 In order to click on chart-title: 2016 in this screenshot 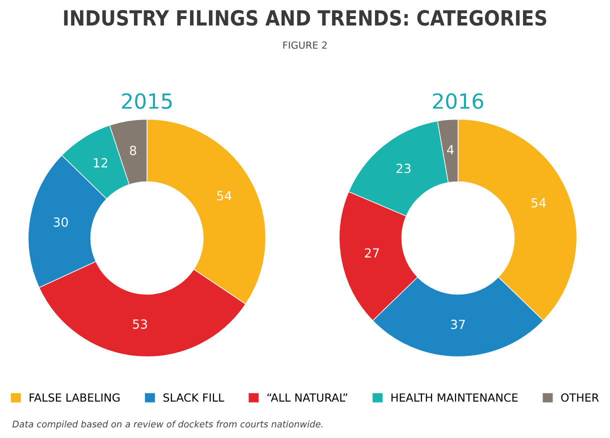, I will do `click(458, 101)`.